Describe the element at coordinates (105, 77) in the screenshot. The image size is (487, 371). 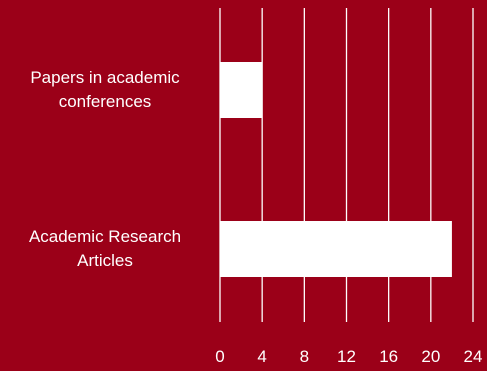
I see `category-label-line: Papers in academic` at that location.